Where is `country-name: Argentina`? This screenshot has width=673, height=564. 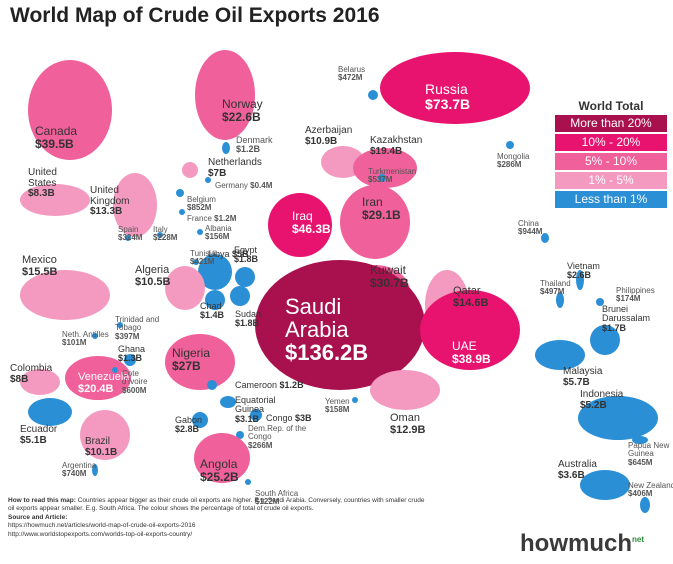 country-name: Argentina is located at coordinates (79, 465).